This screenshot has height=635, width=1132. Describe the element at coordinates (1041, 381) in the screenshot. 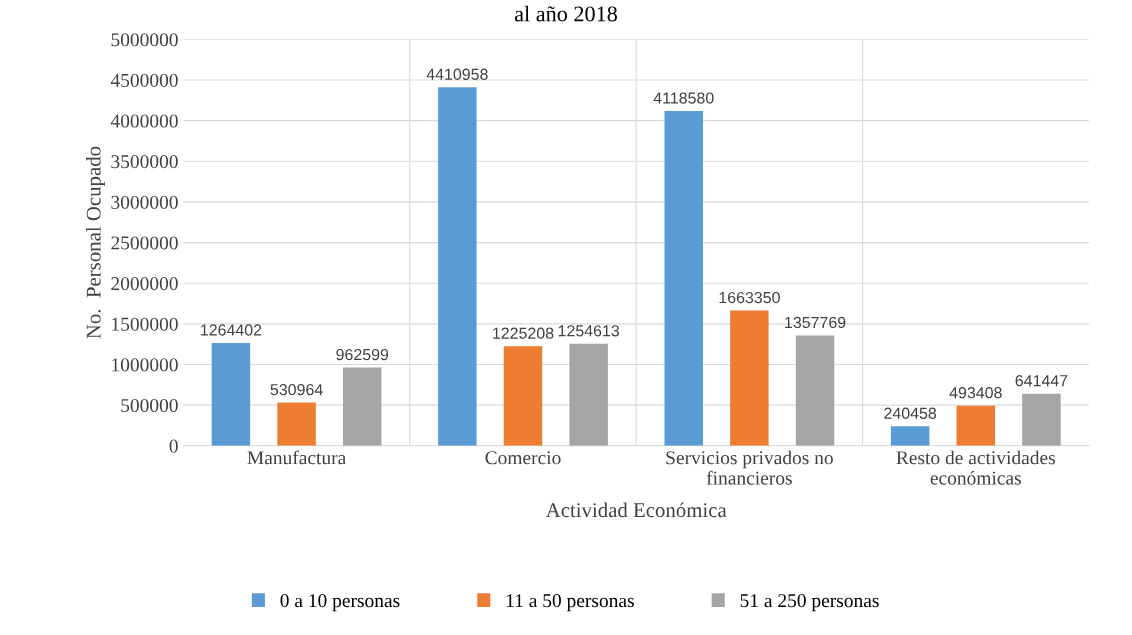

I see `data-label: 641447` at that location.